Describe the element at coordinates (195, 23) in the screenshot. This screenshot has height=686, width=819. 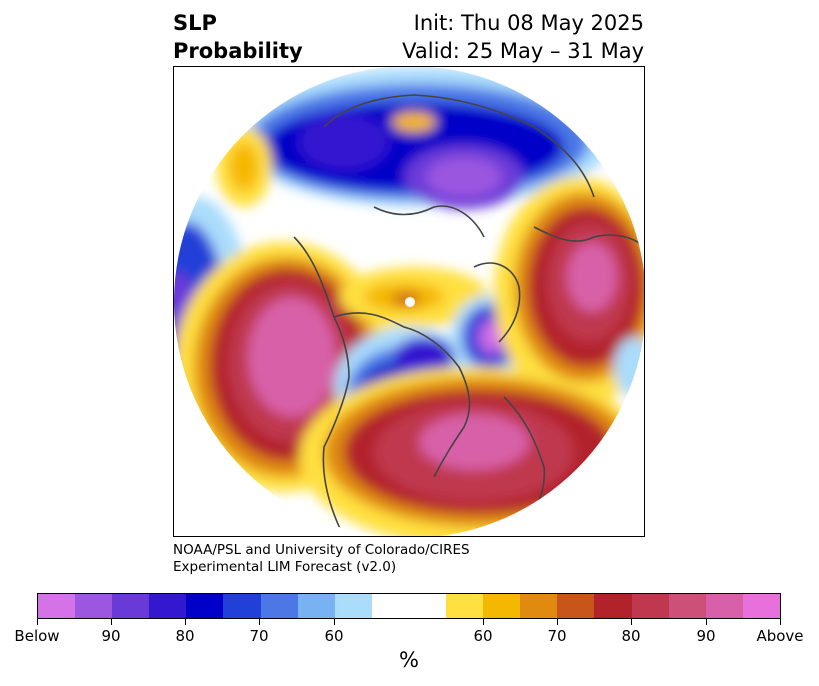
I see `title-line-1: SLP` at that location.